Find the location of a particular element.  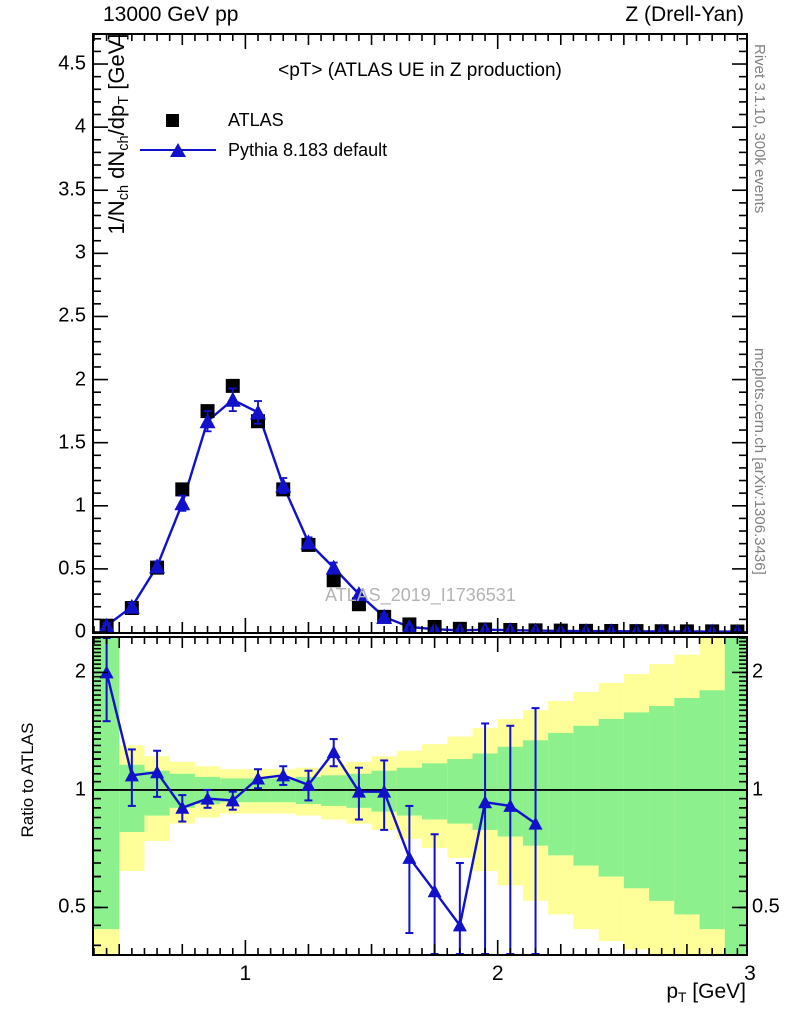

main-y-tick-4.5: 4.5 is located at coordinates (72, 63).